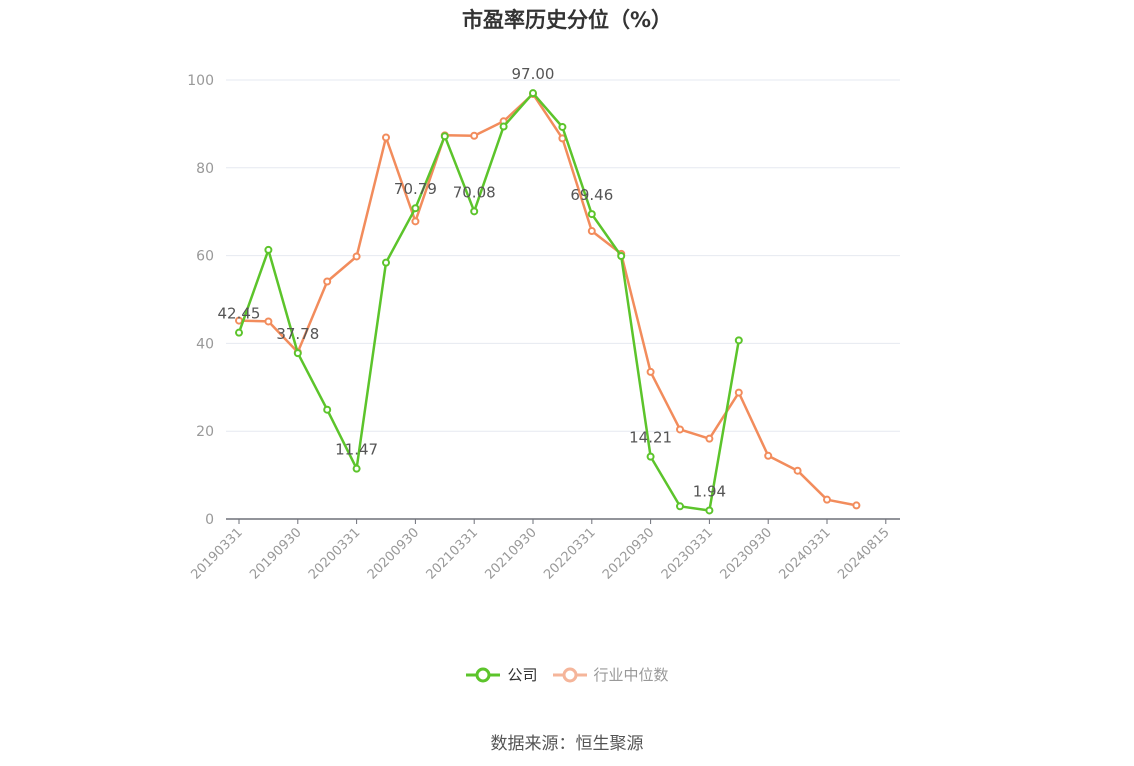 This screenshot has width=1134, height=766. I want to click on legend-item-industry: 行业中位数, so click(610, 674).